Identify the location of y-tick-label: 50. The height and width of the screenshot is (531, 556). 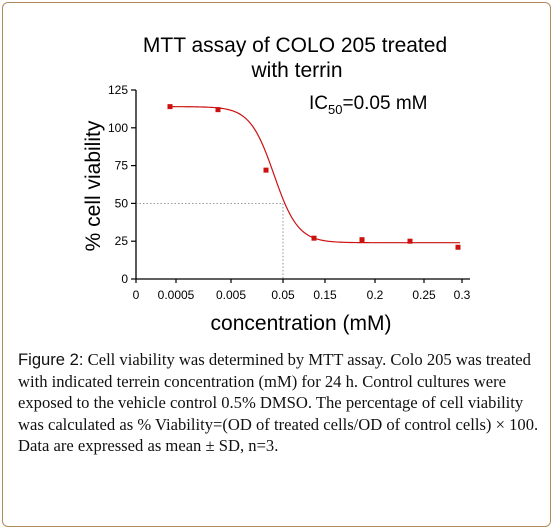
(122, 203).